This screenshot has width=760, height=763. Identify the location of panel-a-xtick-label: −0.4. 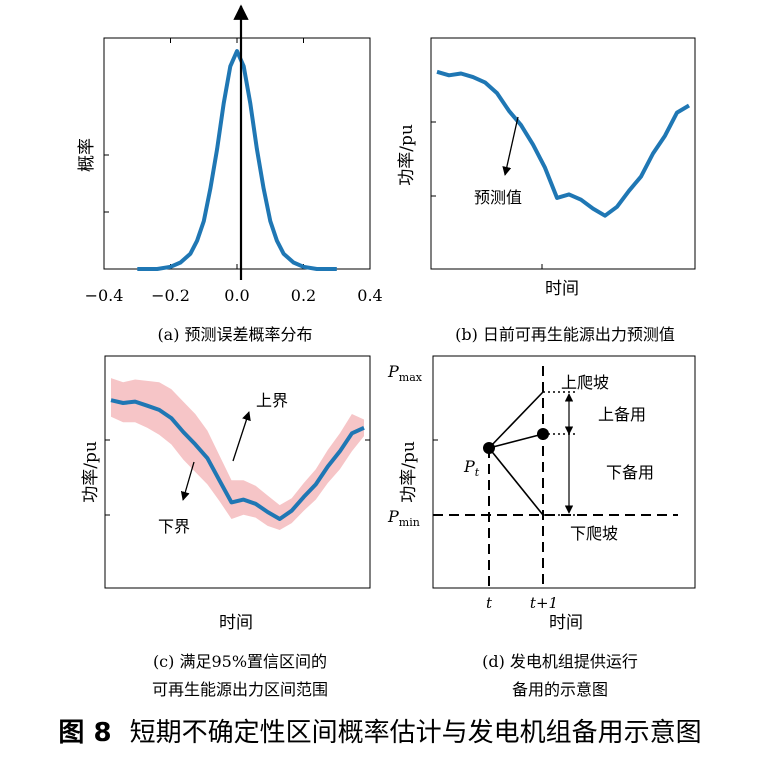
(104, 295).